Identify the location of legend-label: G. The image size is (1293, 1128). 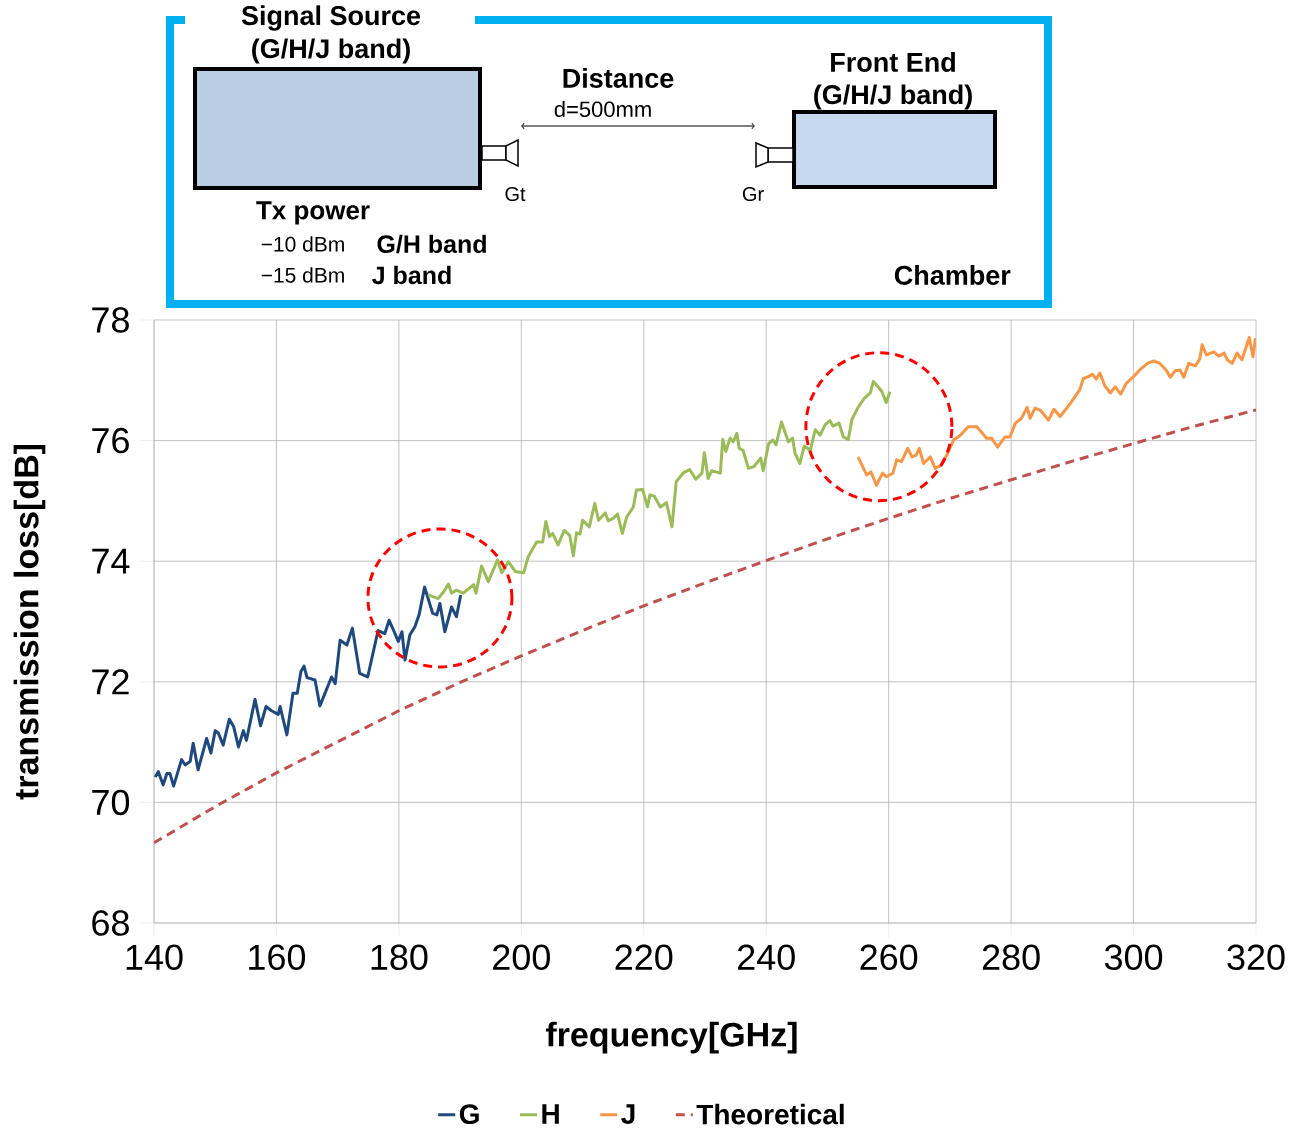
(469, 1114).